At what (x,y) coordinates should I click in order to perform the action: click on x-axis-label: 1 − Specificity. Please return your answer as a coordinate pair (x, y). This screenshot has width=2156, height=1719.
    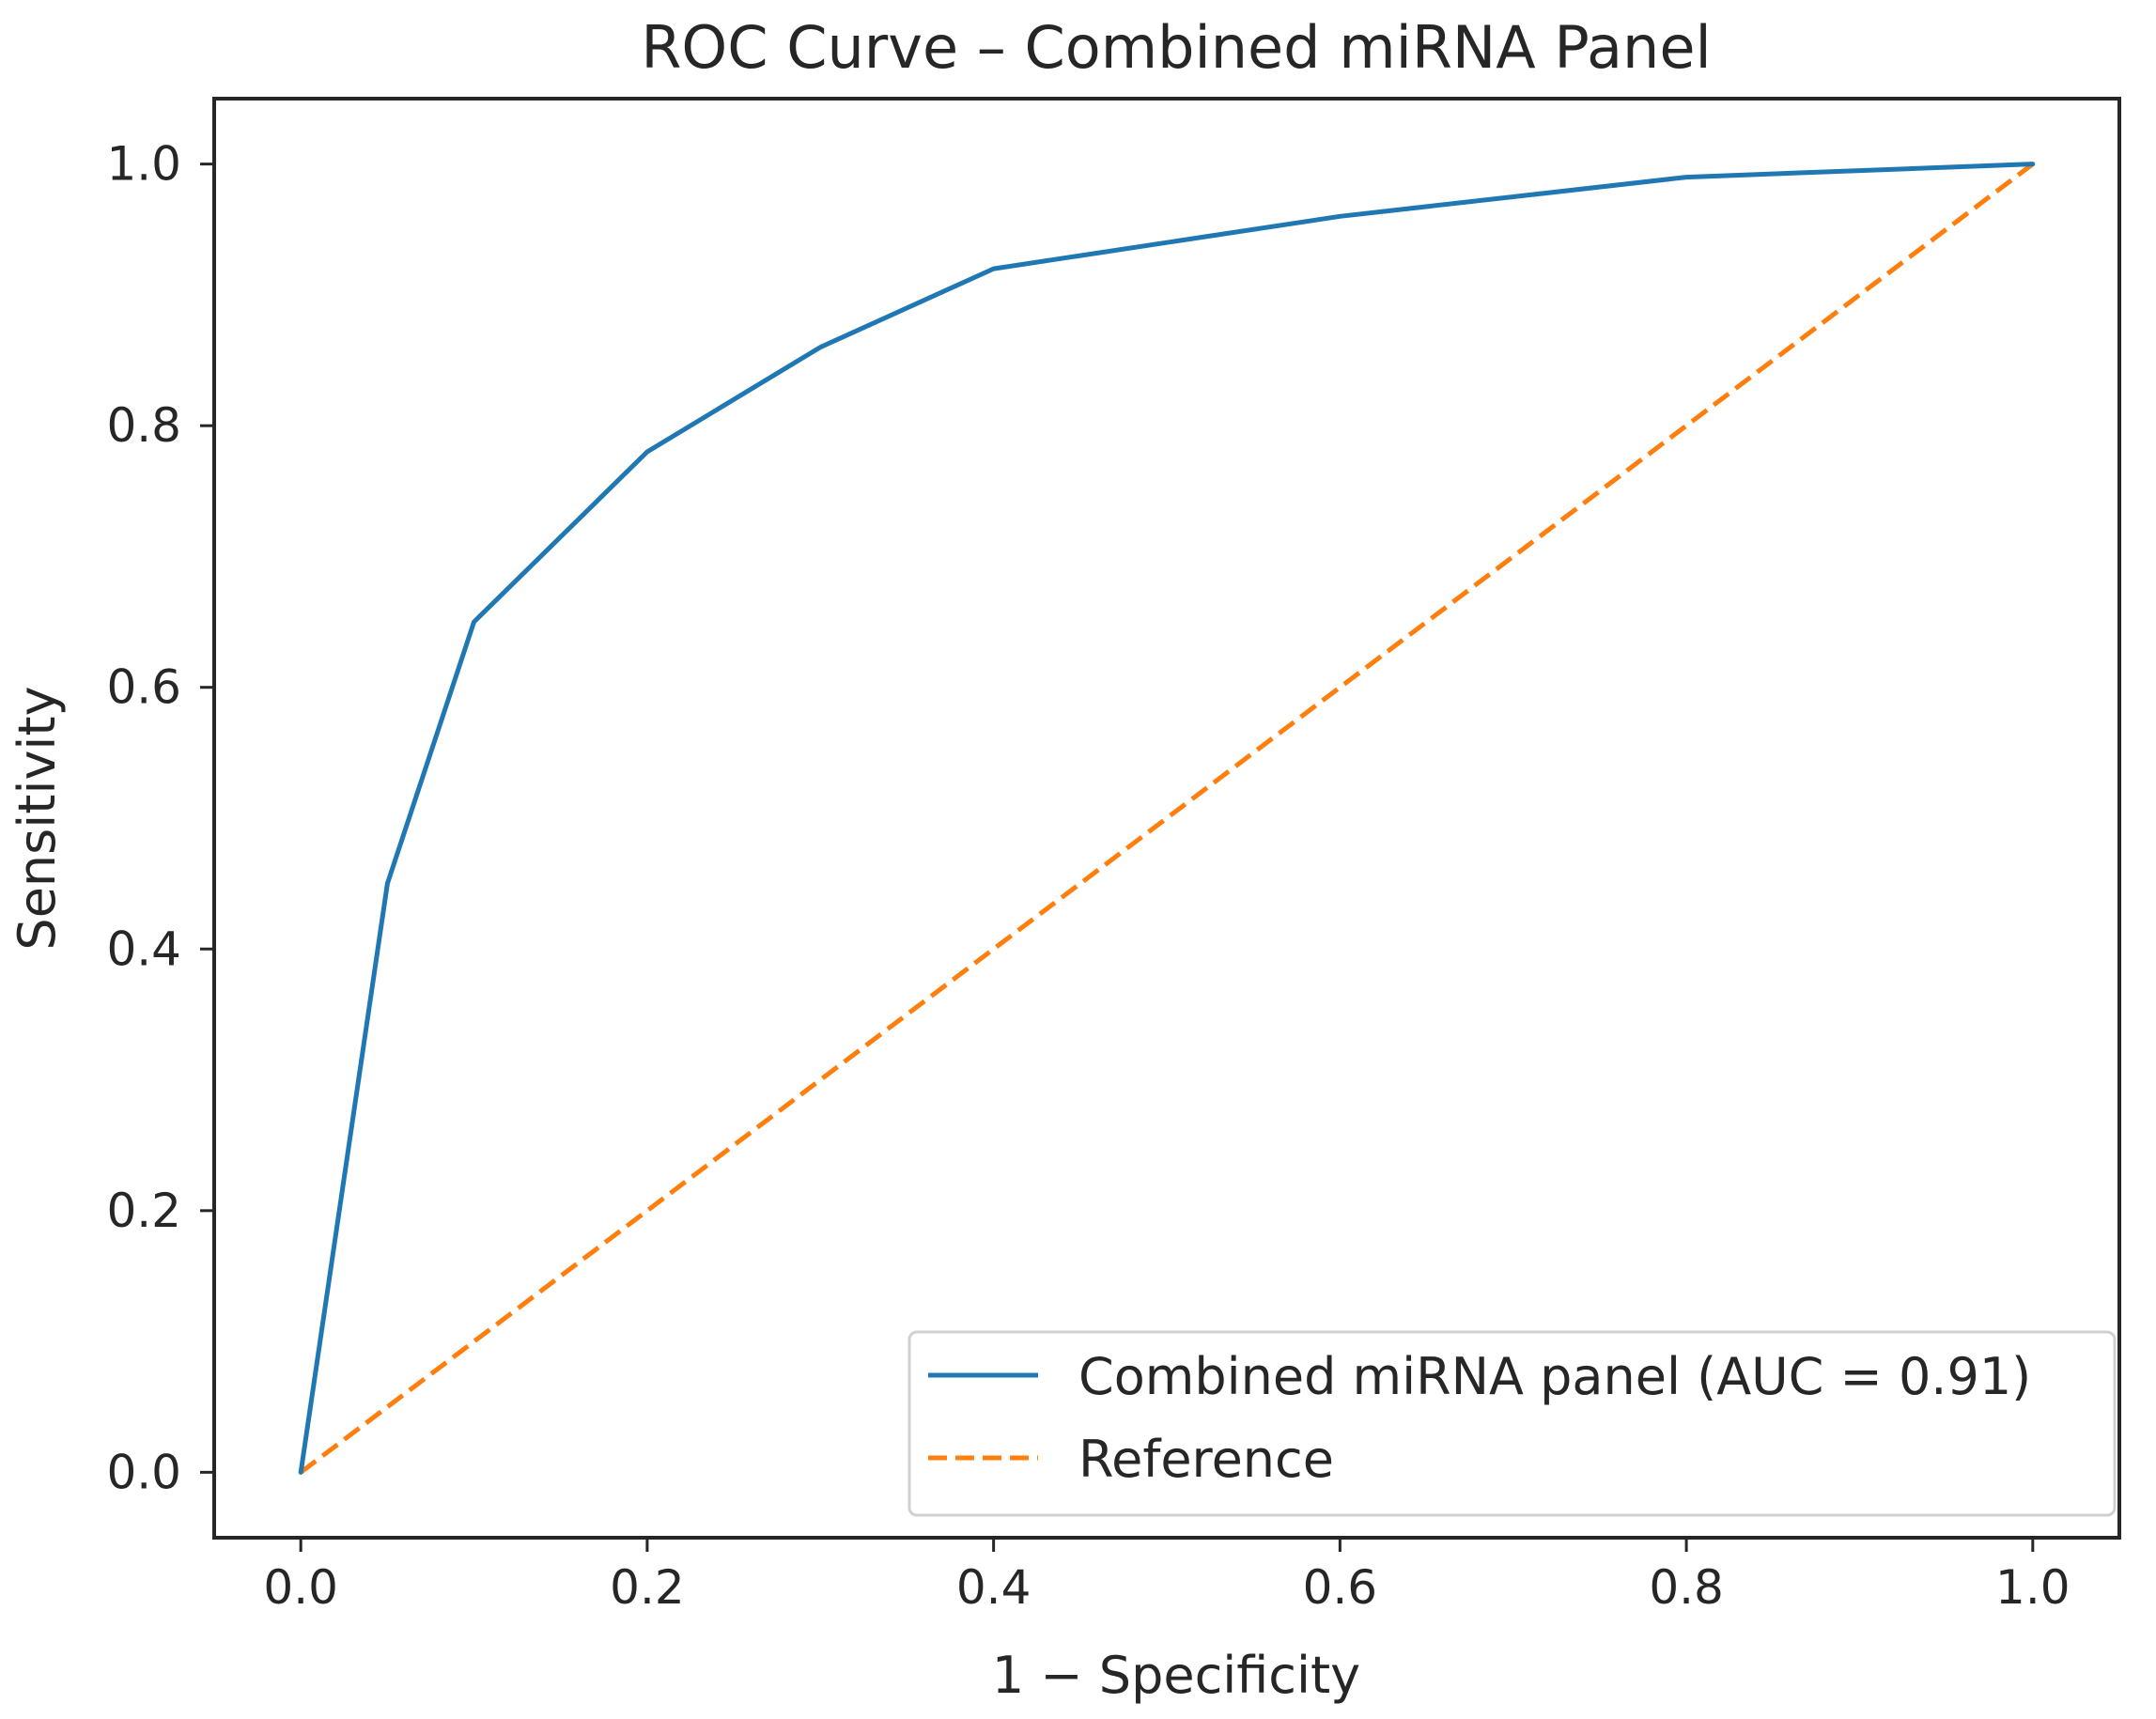
    Looking at the image, I should click on (1176, 1675).